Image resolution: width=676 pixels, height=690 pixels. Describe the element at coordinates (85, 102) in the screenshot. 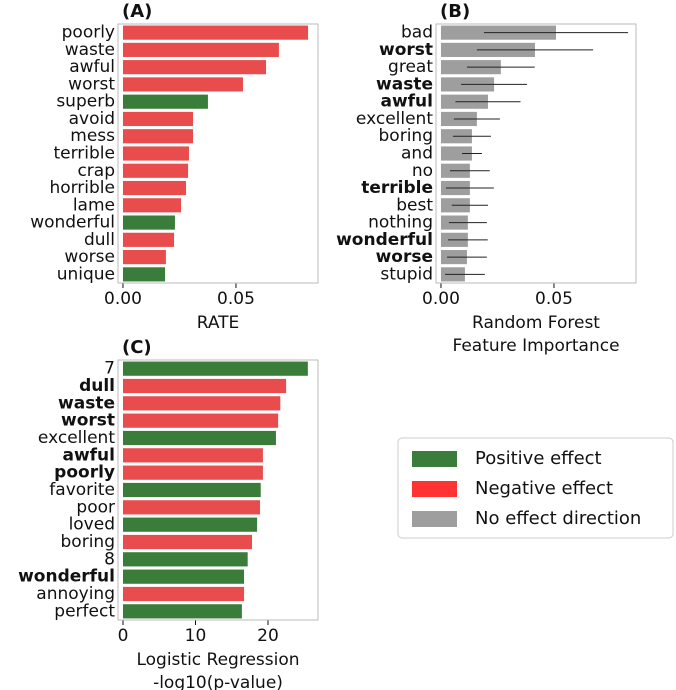

I see `category-label: superb` at that location.